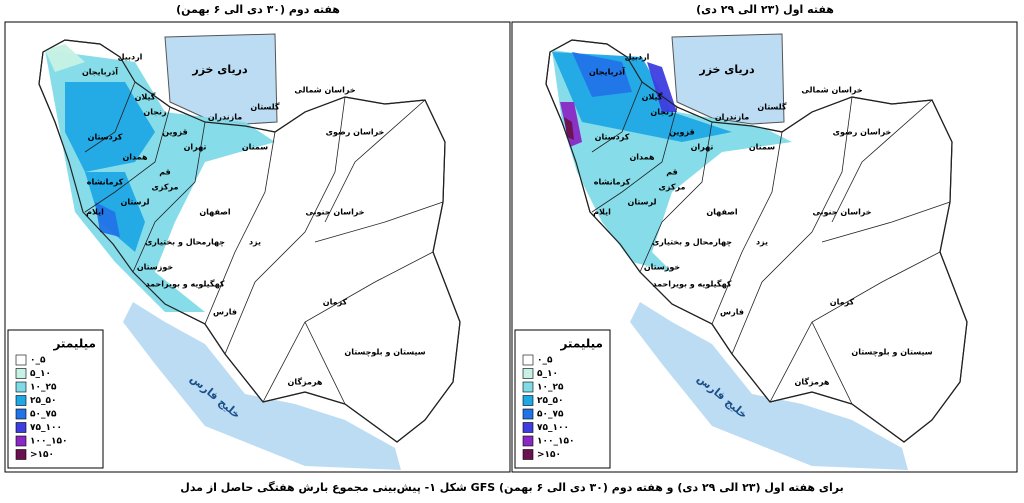 Image resolution: width=1024 pixels, height=503 pixels. What do you see at coordinates (135, 157) in the screenshot?
I see `province-label: همدان` at bounding box center [135, 157].